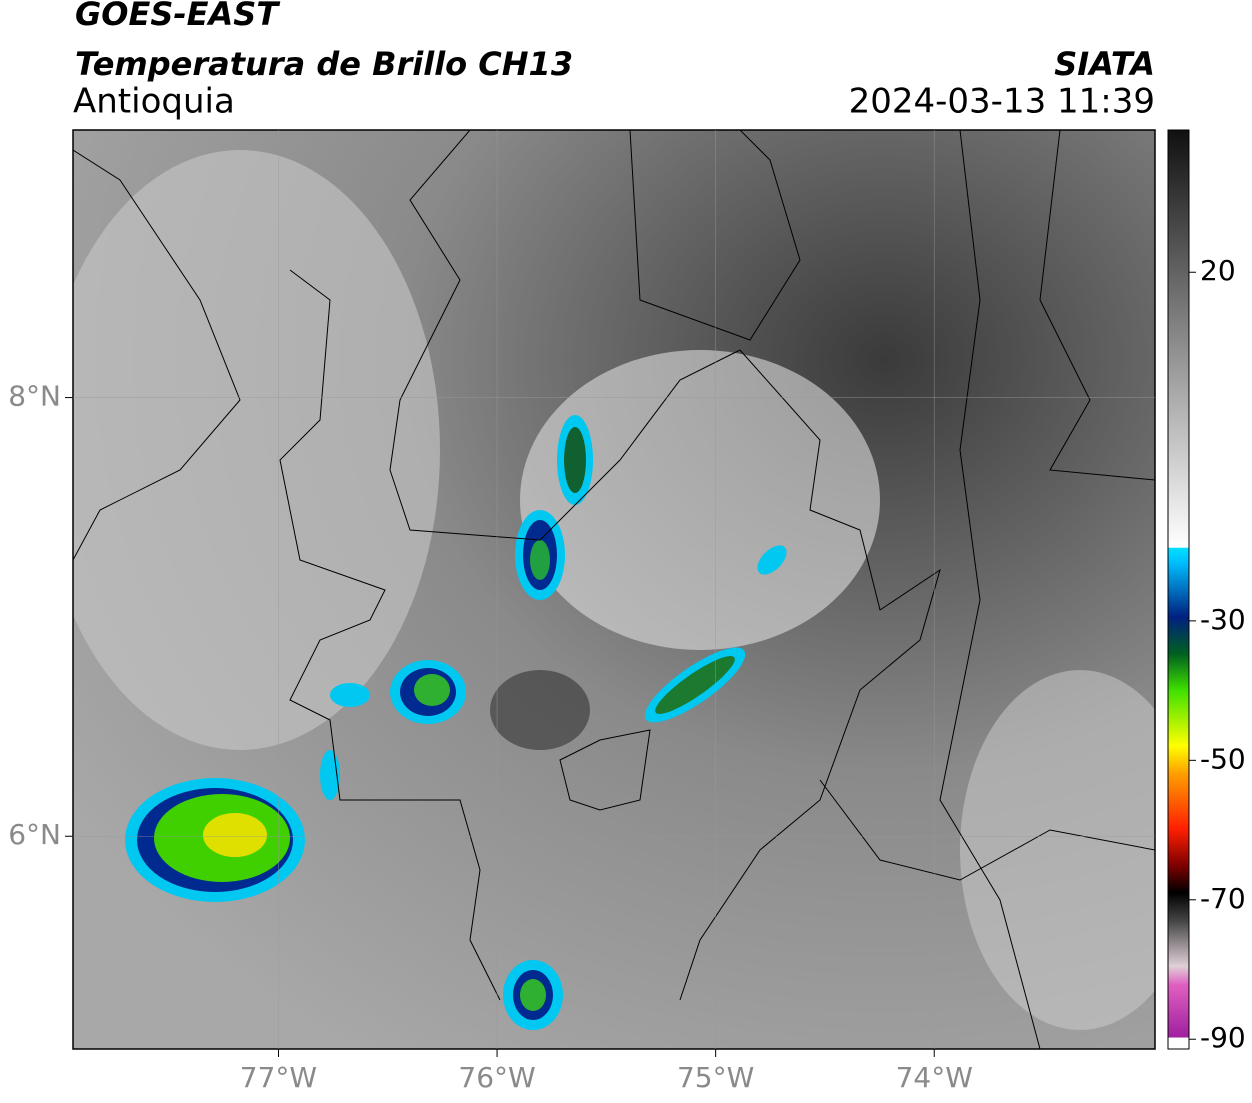  I want to click on title-product: Temperatura de Brillo CH13, so click(324, 64).